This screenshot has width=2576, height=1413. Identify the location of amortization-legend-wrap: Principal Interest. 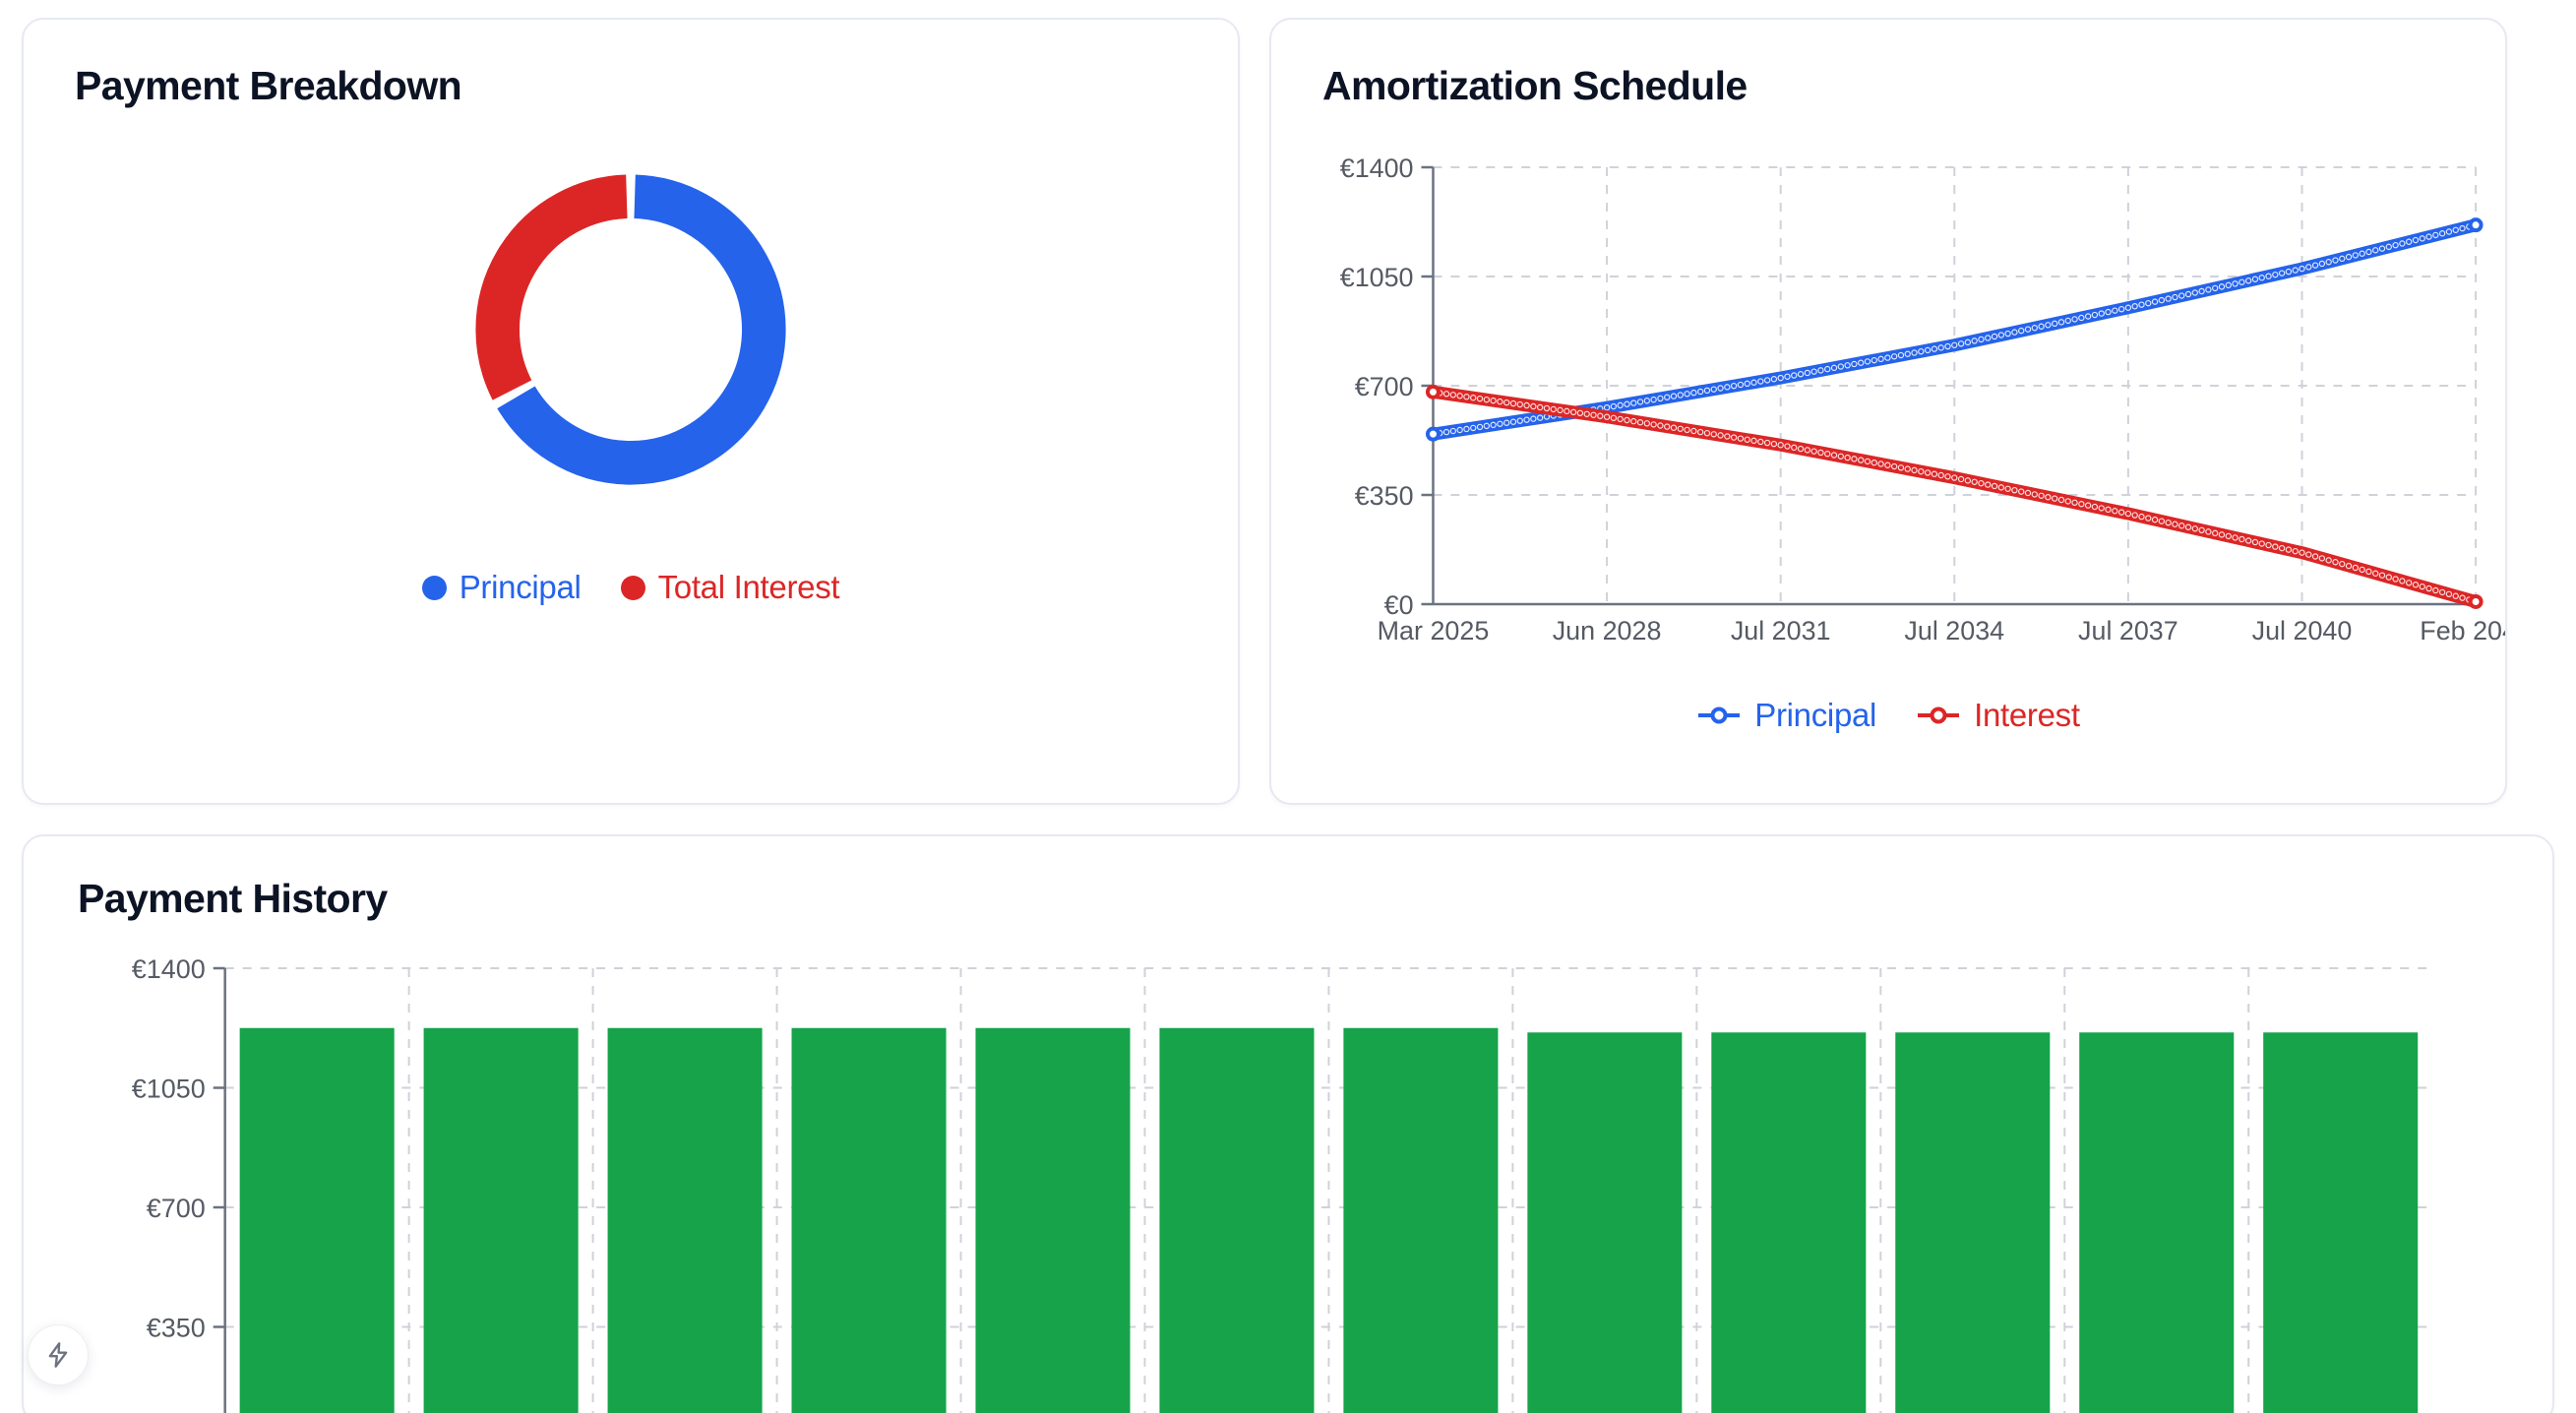
(1888, 715).